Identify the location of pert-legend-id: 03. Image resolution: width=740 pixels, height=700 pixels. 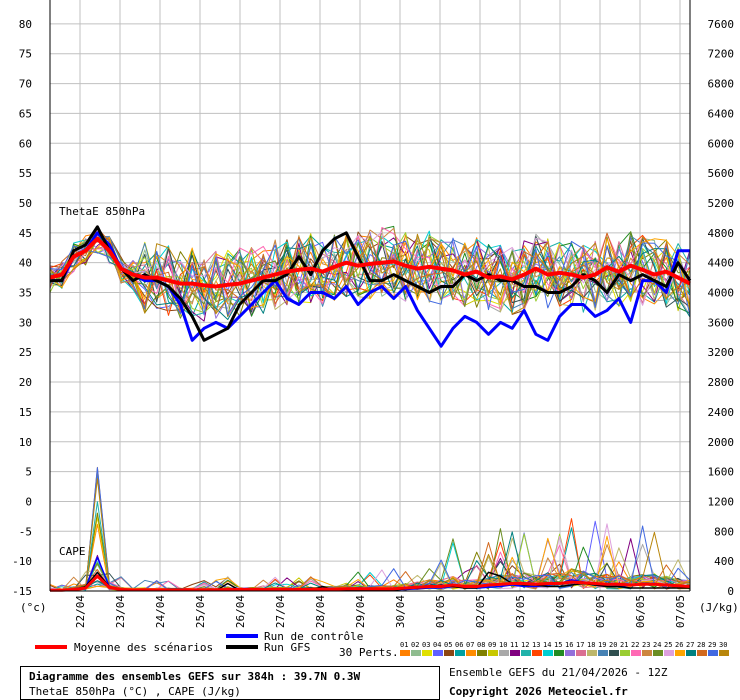
(426, 645).